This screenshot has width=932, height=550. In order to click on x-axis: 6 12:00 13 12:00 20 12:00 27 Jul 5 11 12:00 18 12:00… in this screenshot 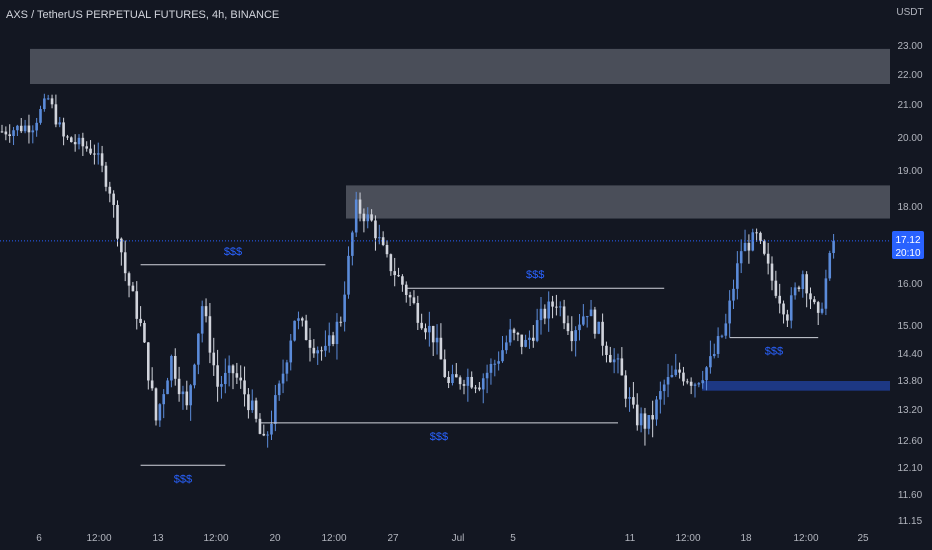, I will do `click(452, 538)`.